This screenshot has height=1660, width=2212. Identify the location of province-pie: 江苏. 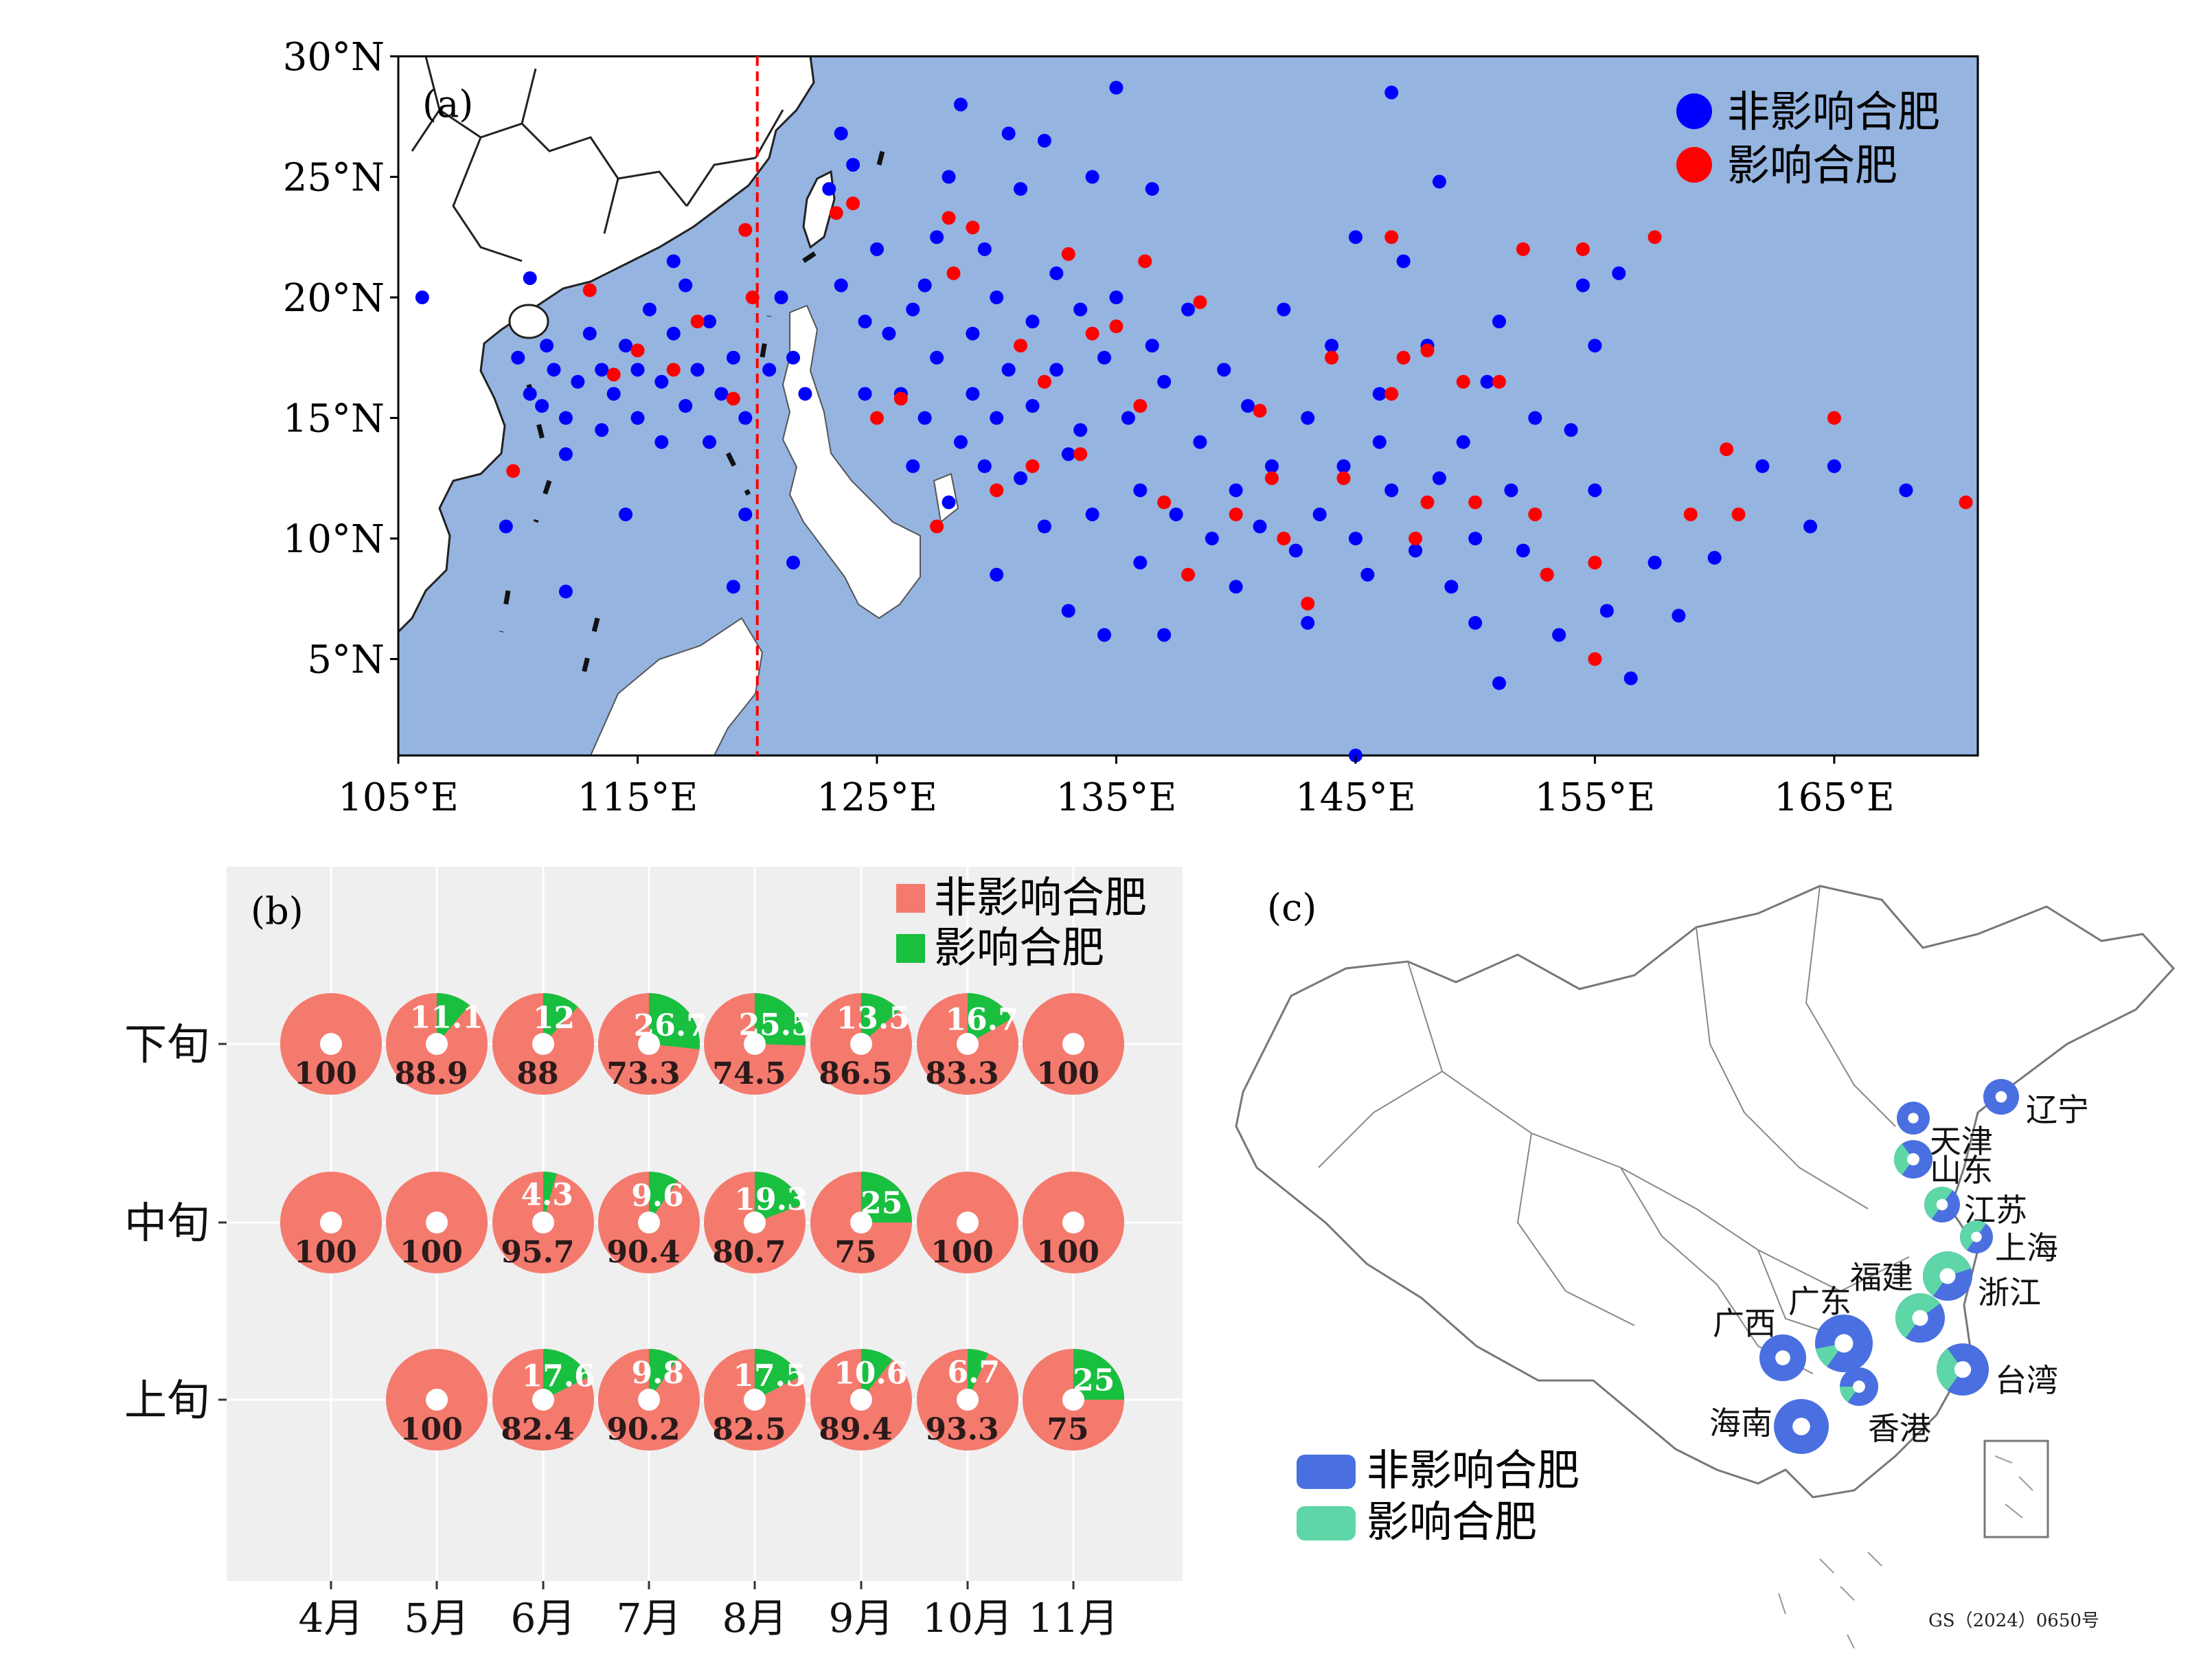
(1975, 1208).